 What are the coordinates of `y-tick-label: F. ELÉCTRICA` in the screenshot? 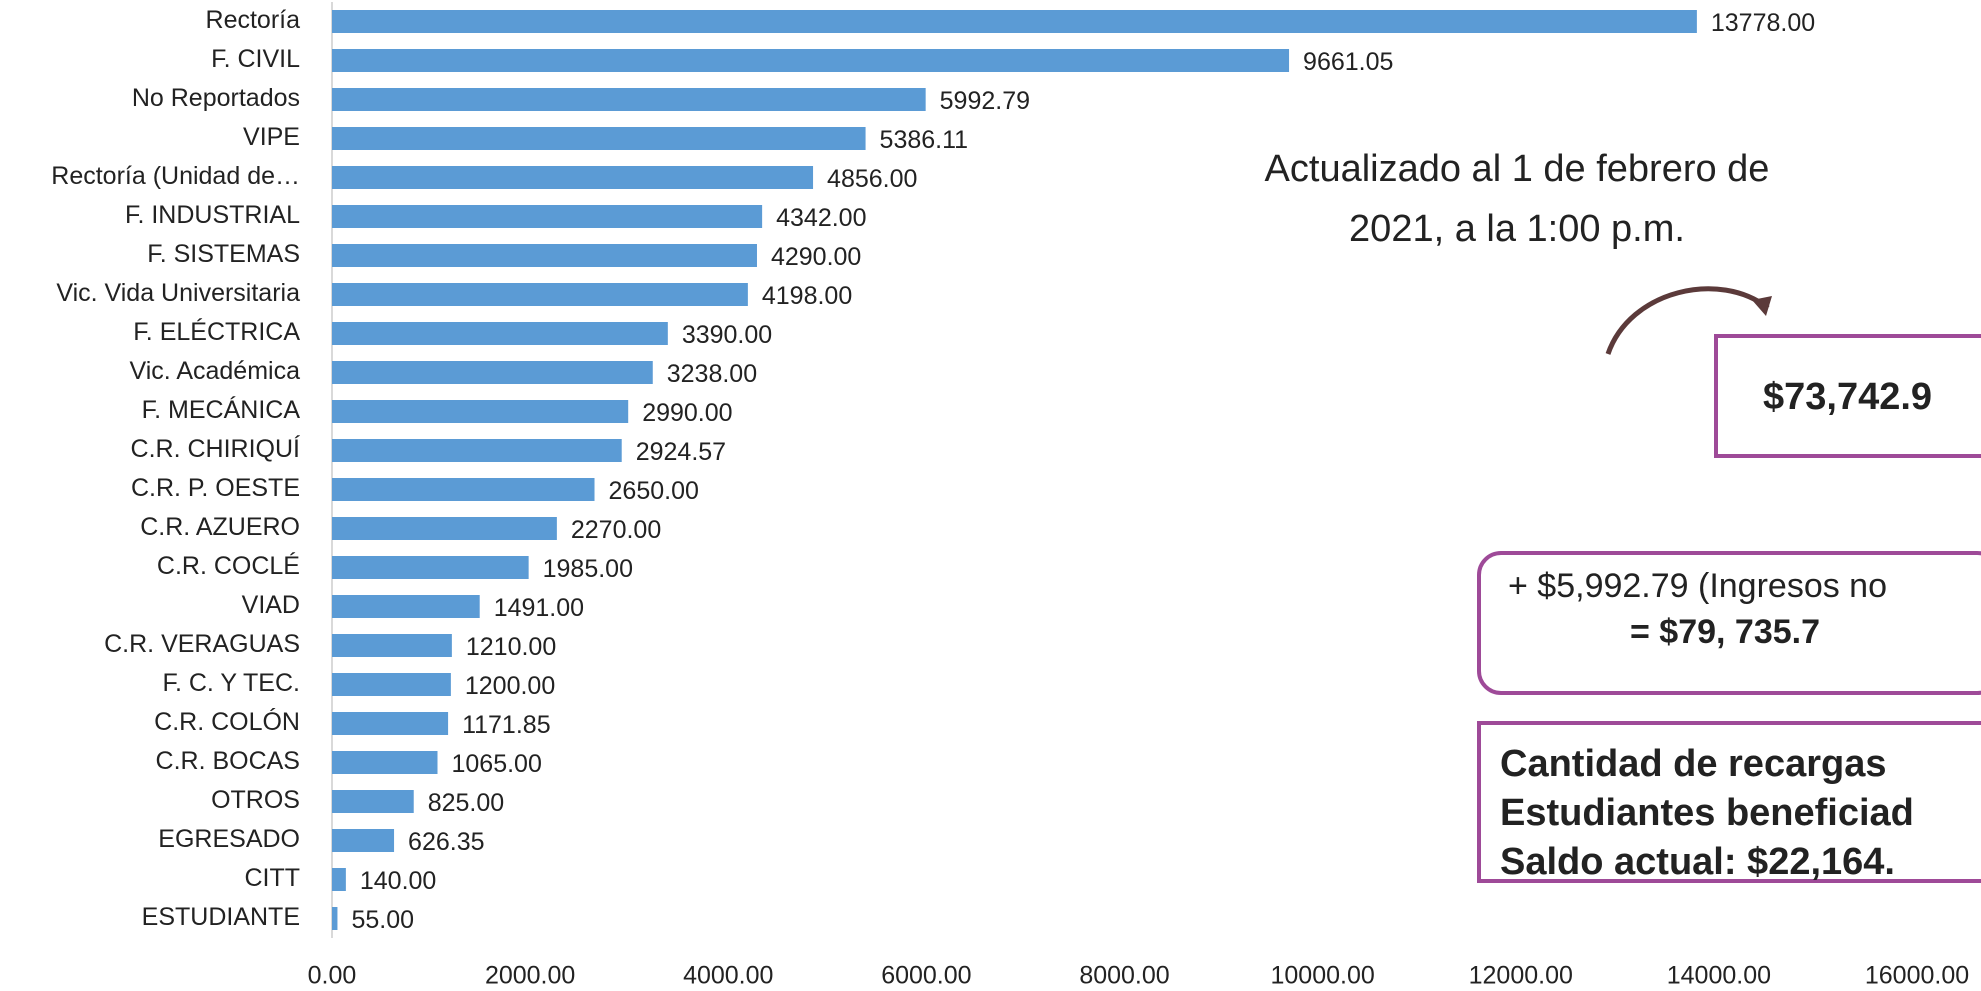 It's located at (216, 331).